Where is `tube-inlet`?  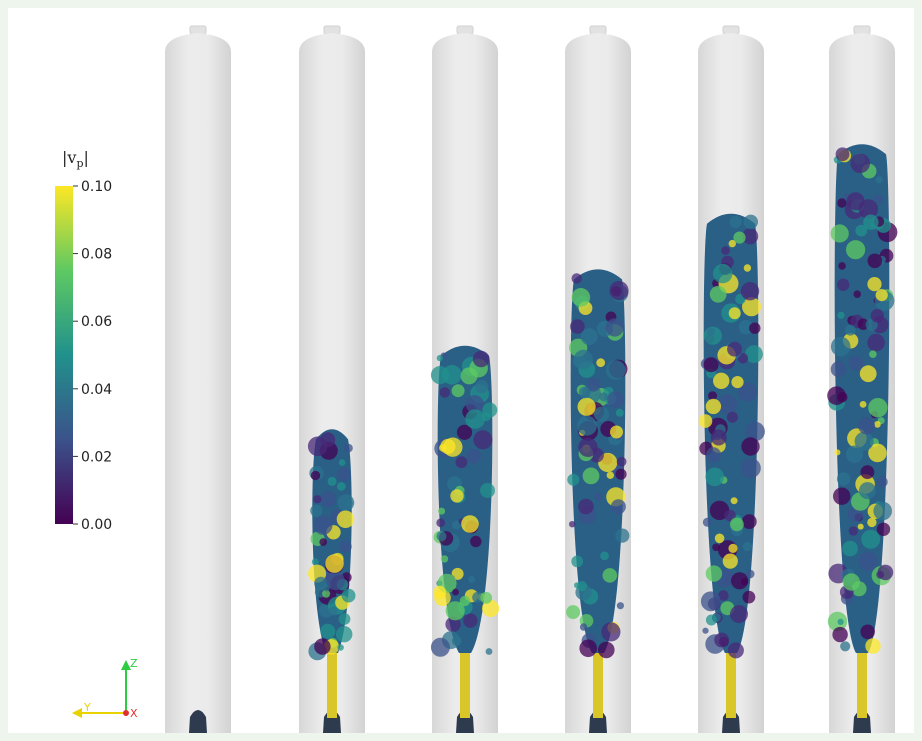 tube-inlet is located at coordinates (198, 721).